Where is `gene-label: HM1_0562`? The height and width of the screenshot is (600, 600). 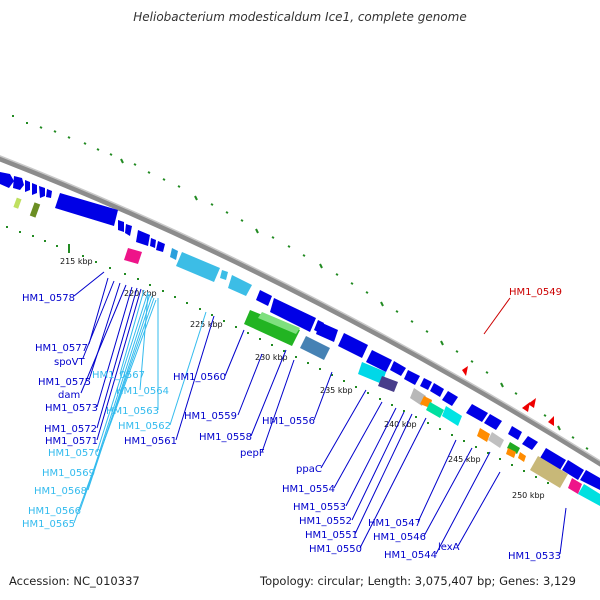
gene-label: HM1_0562 is located at coordinates (144, 426).